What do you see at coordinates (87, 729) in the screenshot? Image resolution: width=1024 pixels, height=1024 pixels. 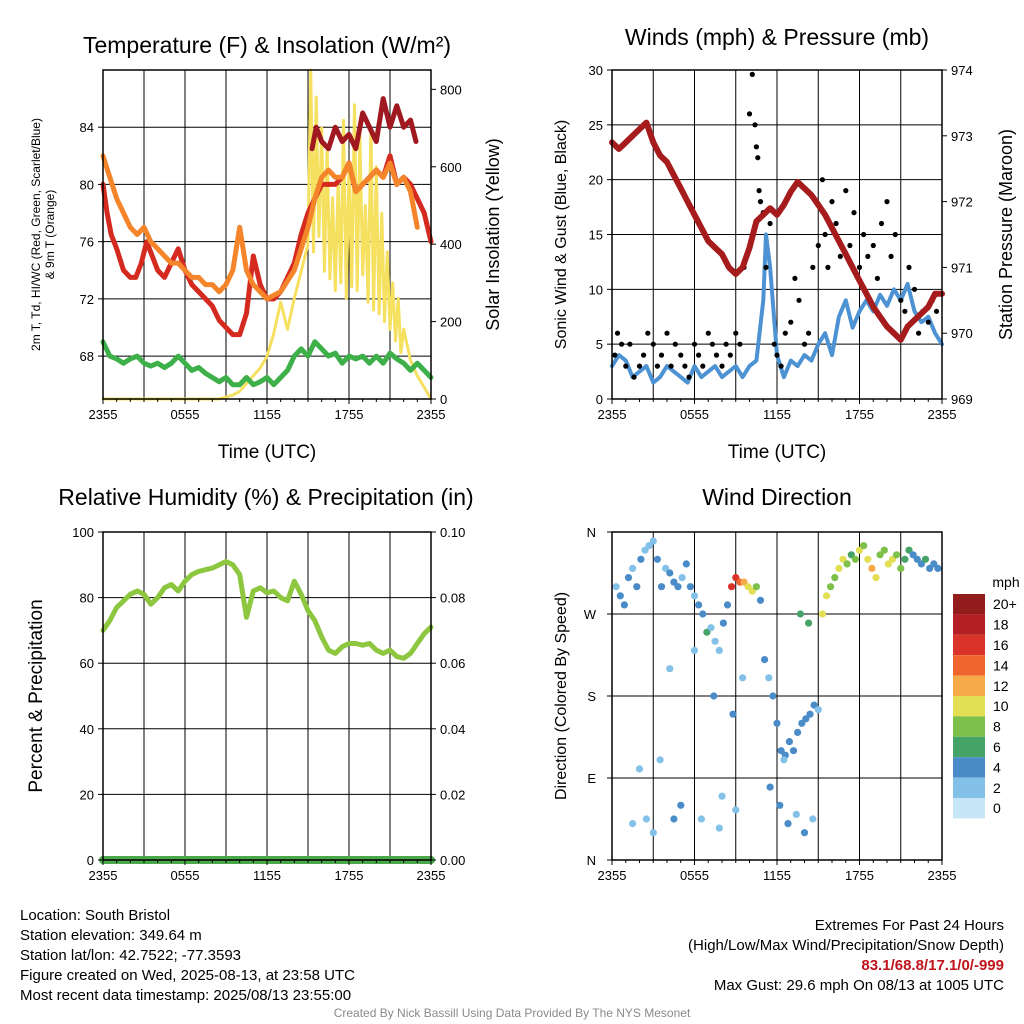 I see `y-tick-label: 40` at bounding box center [87, 729].